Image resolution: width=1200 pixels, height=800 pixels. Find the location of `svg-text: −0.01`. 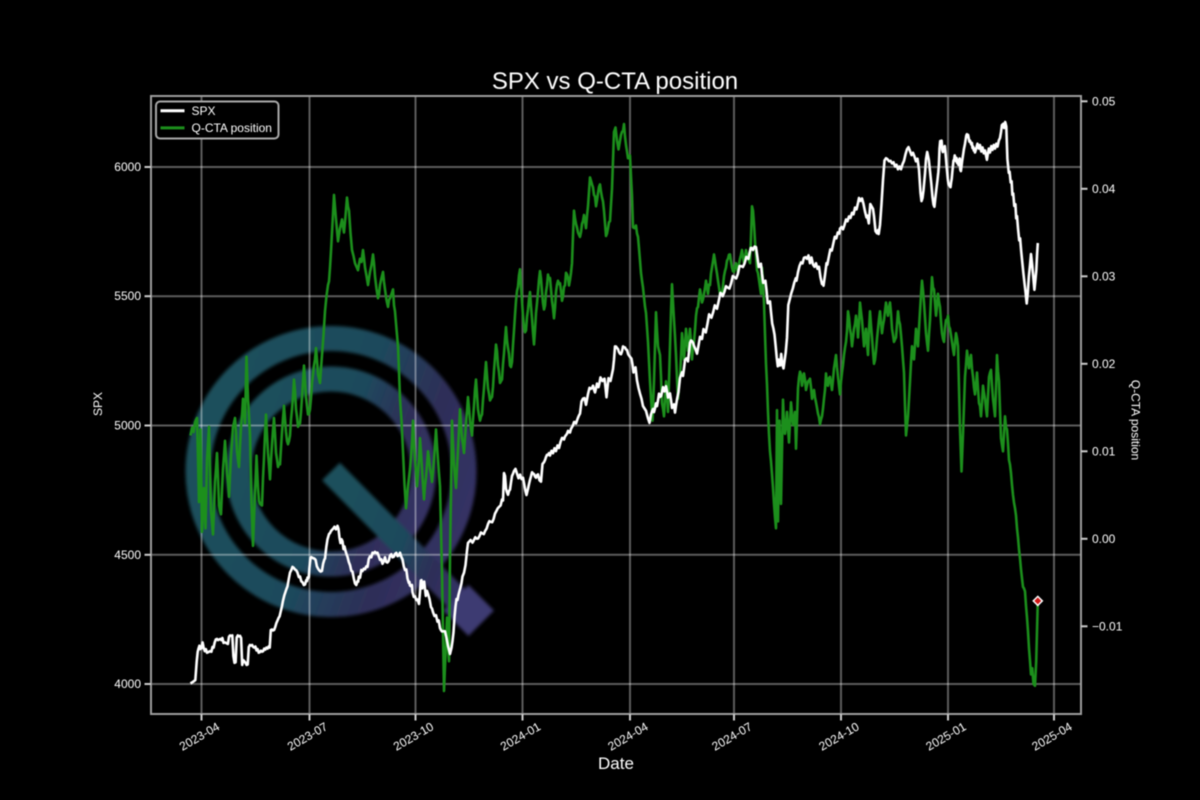

svg-text: −0.01 is located at coordinates (1107, 626).